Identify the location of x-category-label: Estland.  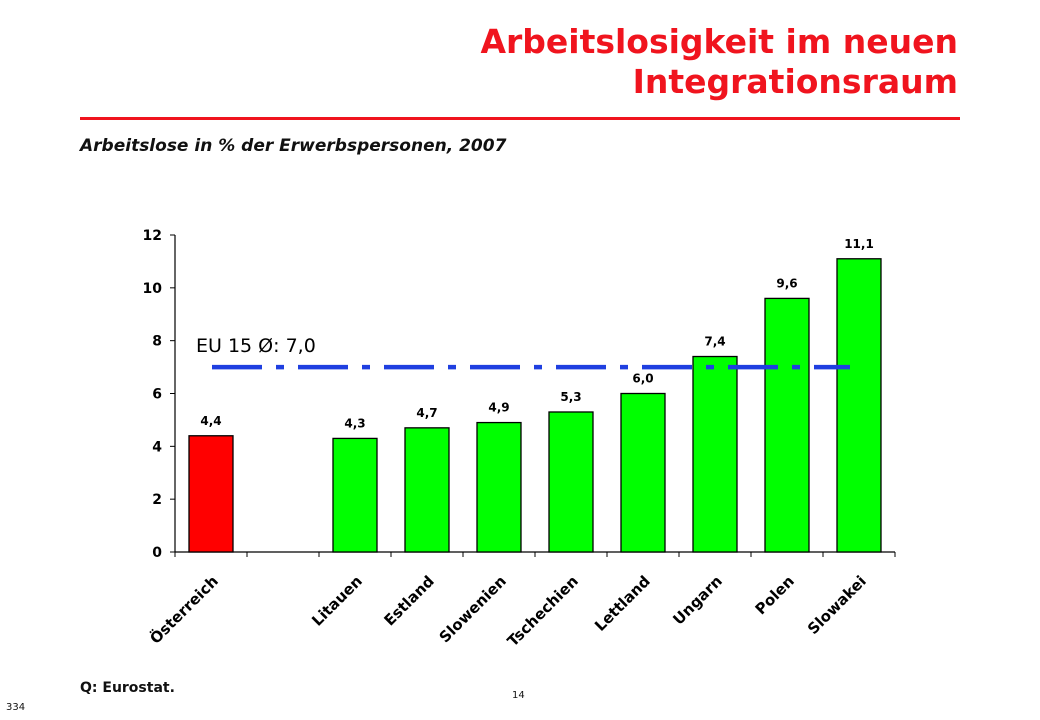
(409, 600).